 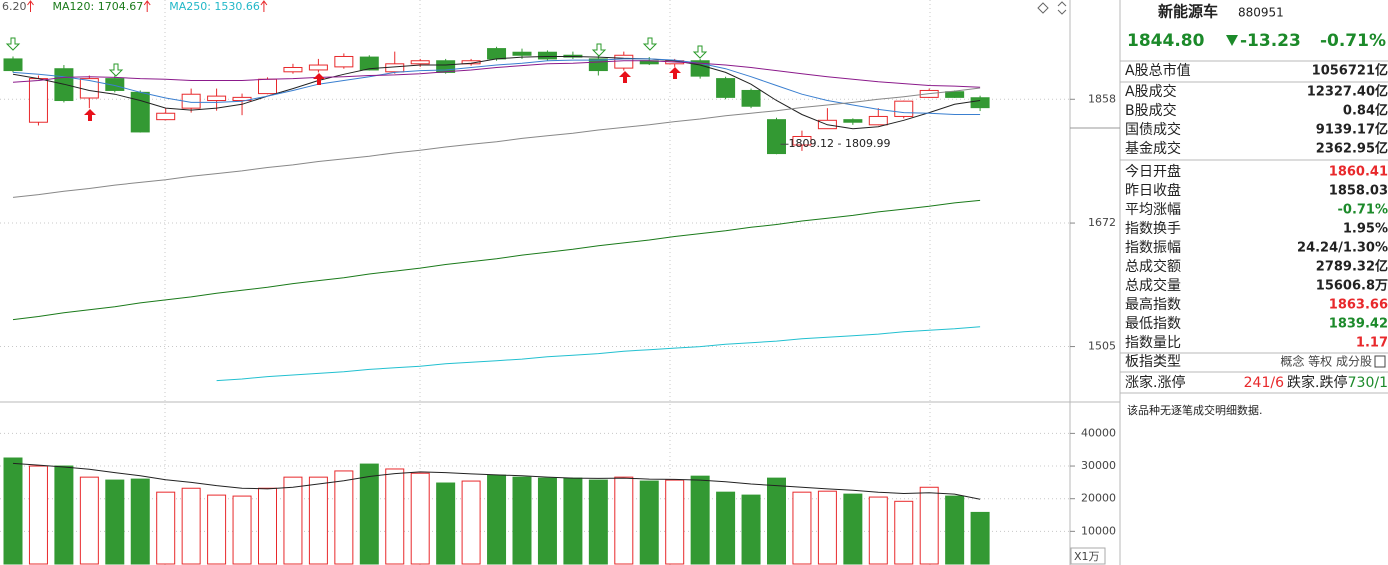 What do you see at coordinates (1352, 286) in the screenshot?
I see `stat-value: 15606.8万` at bounding box center [1352, 286].